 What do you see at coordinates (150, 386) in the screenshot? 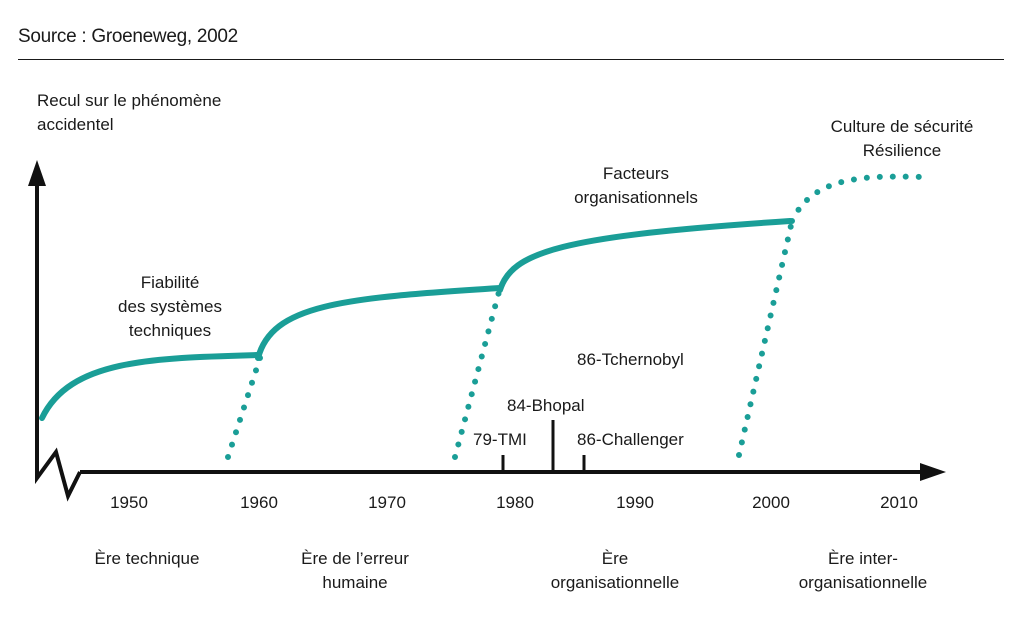
I see `curve-era-technique` at bounding box center [150, 386].